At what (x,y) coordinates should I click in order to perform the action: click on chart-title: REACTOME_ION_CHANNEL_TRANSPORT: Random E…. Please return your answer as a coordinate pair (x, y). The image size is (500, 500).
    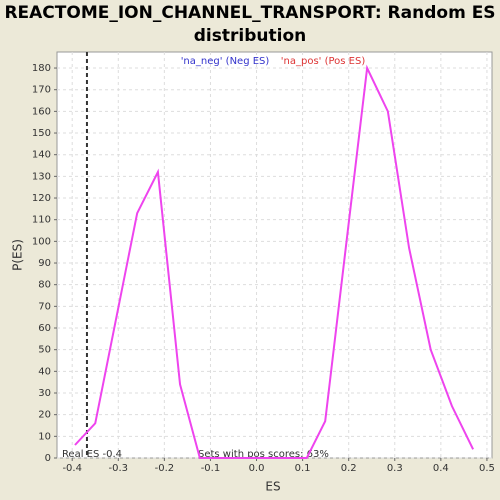
    Looking at the image, I should click on (249, 13).